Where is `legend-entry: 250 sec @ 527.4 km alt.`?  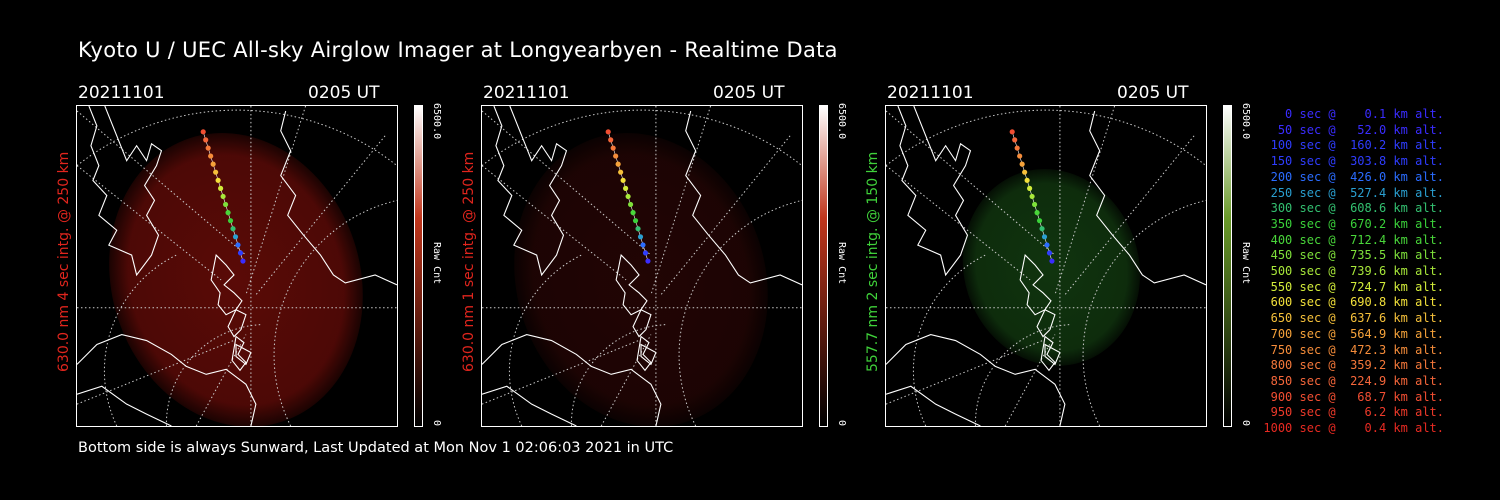 legend-entry: 250 sec @ 527.4 km alt. is located at coordinates (1353, 192).